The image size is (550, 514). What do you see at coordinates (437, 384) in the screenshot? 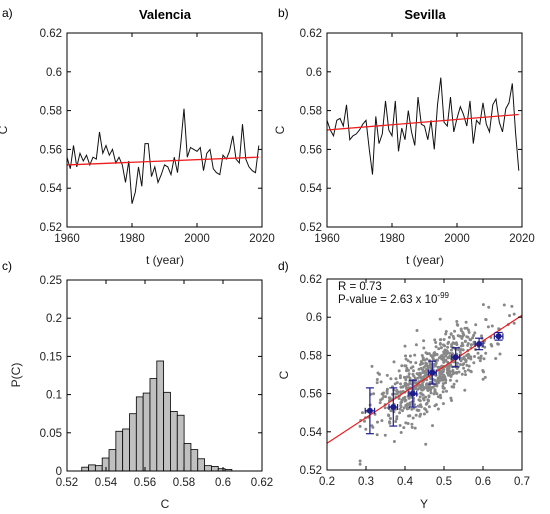
I see `scatter-points` at bounding box center [437, 384].